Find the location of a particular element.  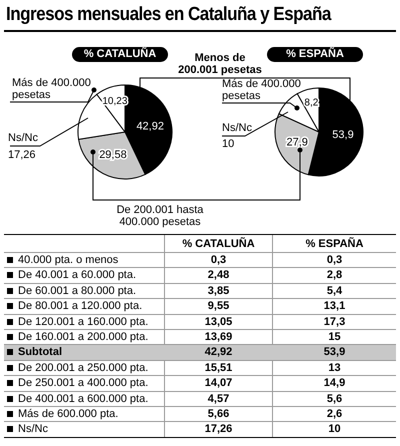

data-label: 15,51 is located at coordinates (219, 368).